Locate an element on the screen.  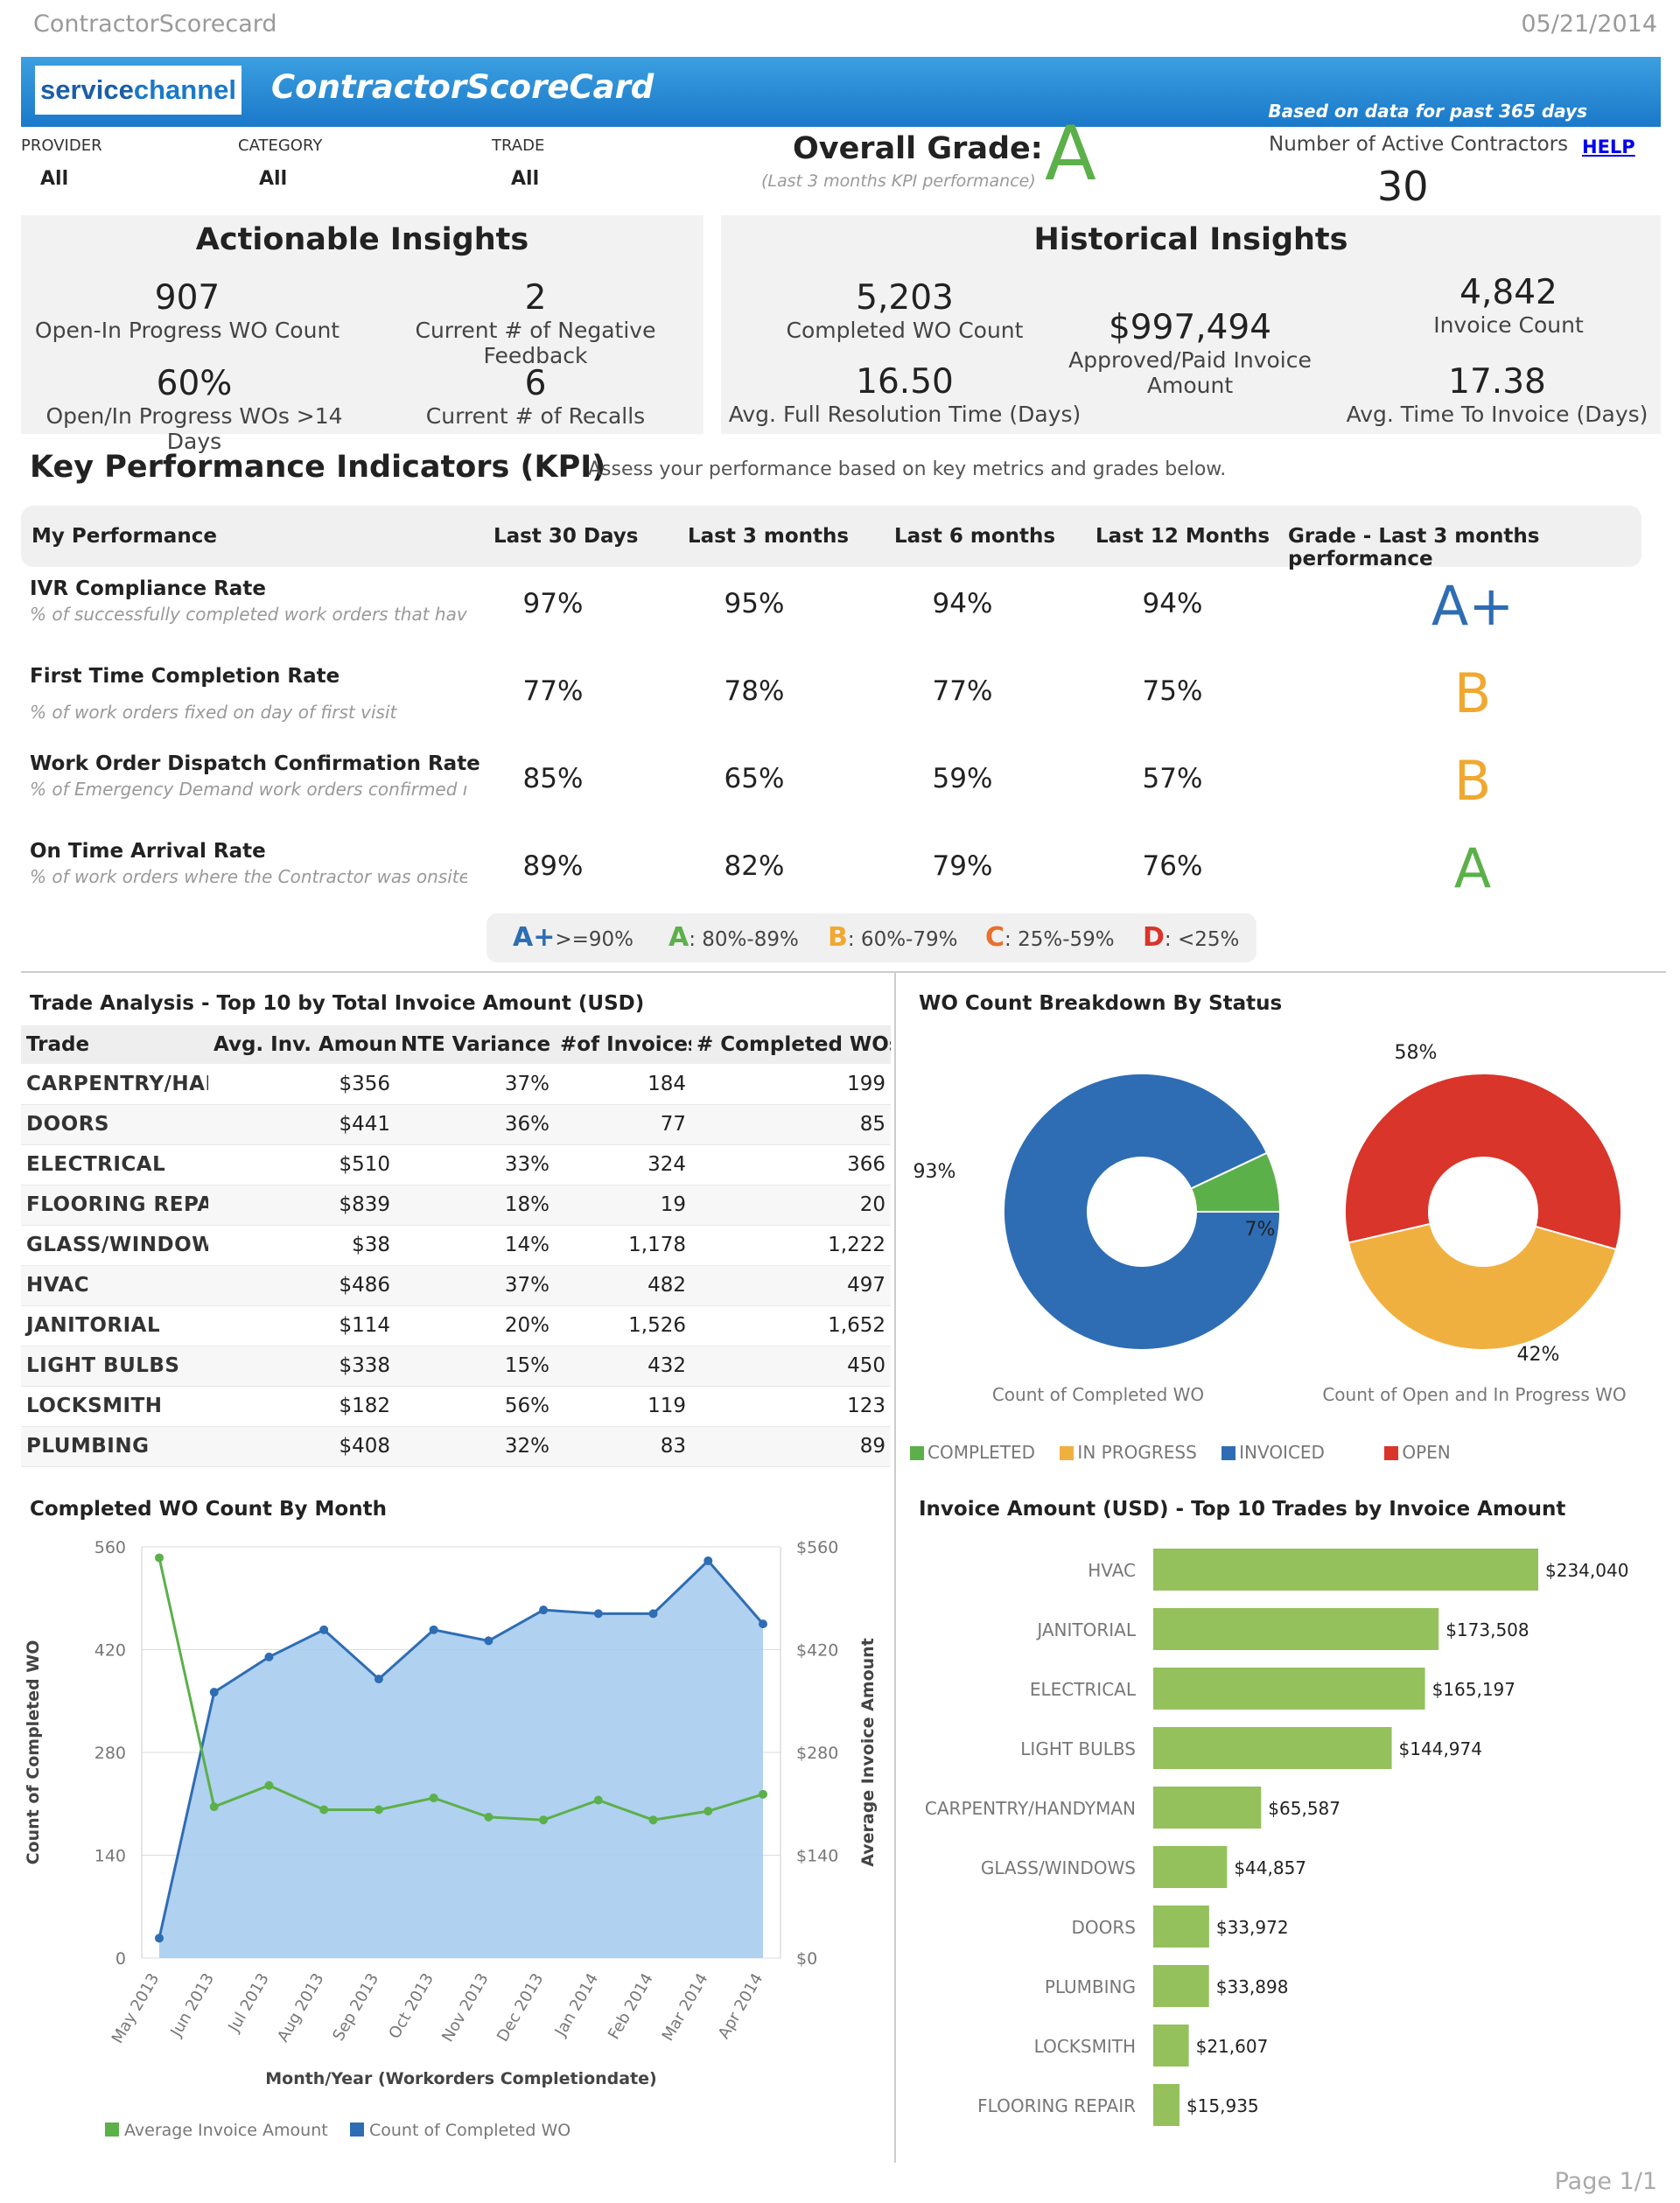
bar-category-label: LIGHT BULBS is located at coordinates (1078, 1749).